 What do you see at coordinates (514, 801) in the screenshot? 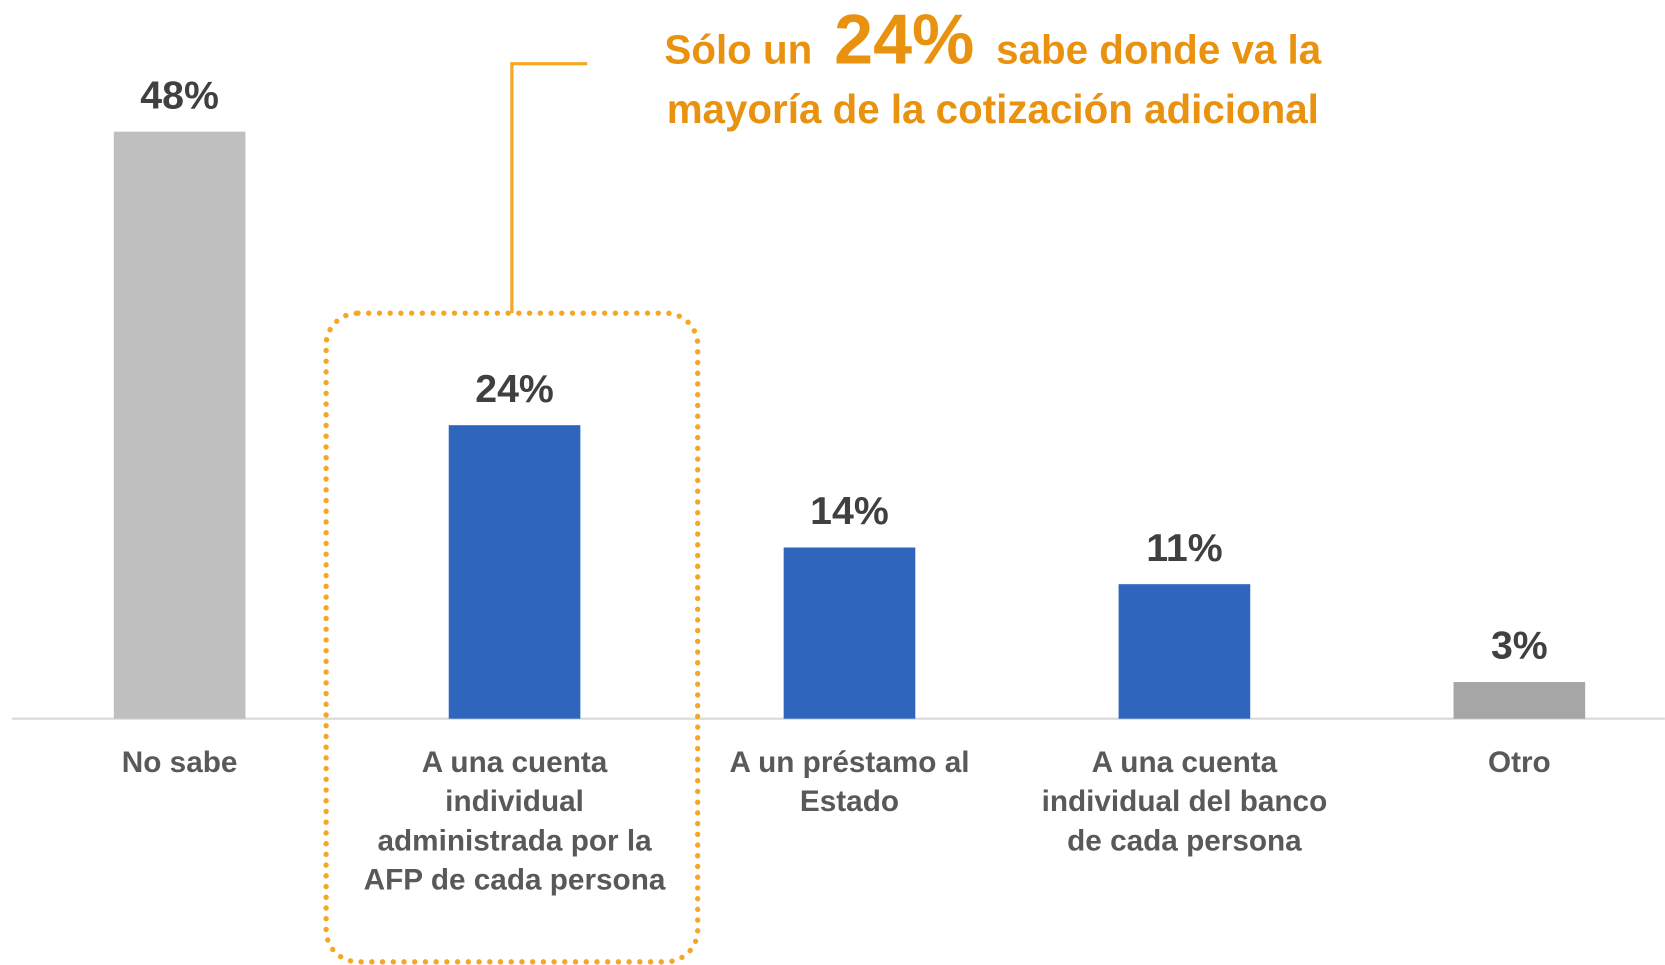
I see `label-line: individual` at bounding box center [514, 801].